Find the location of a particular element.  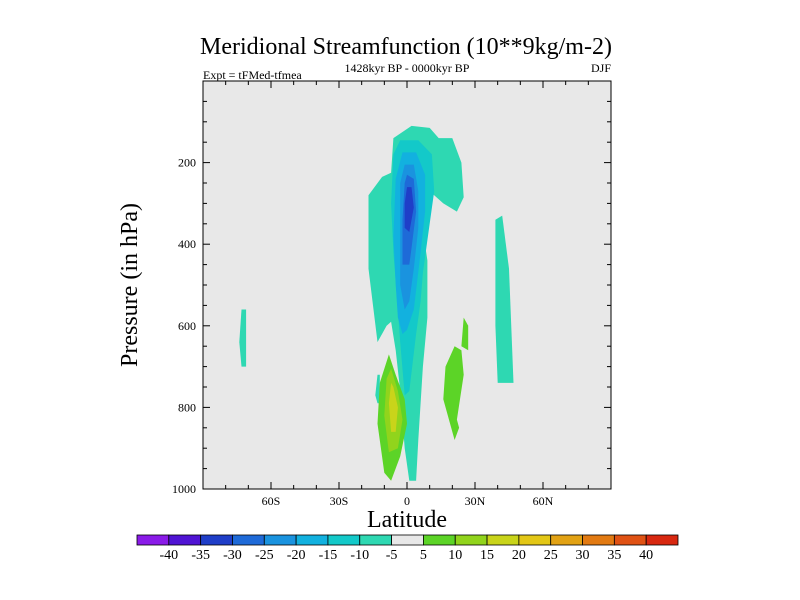

time-range-label: 1428kyr BP - 0000kyr BP is located at coordinates (407, 68).